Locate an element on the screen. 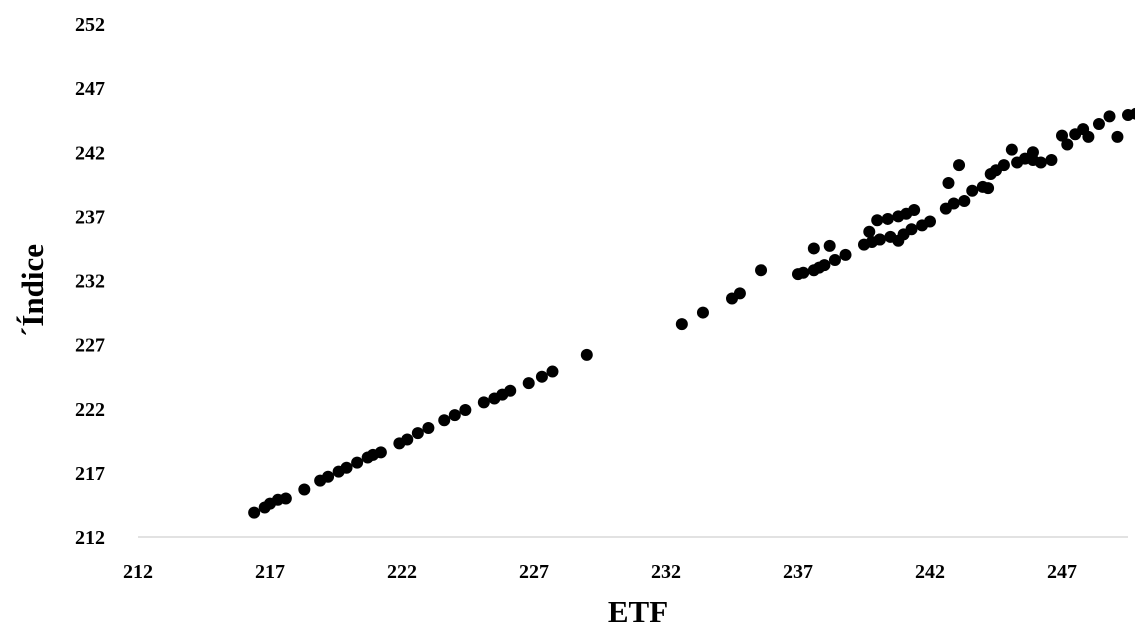 This screenshot has height=629, width=1135. y-axis-title: ´Índice is located at coordinates (32, 290).